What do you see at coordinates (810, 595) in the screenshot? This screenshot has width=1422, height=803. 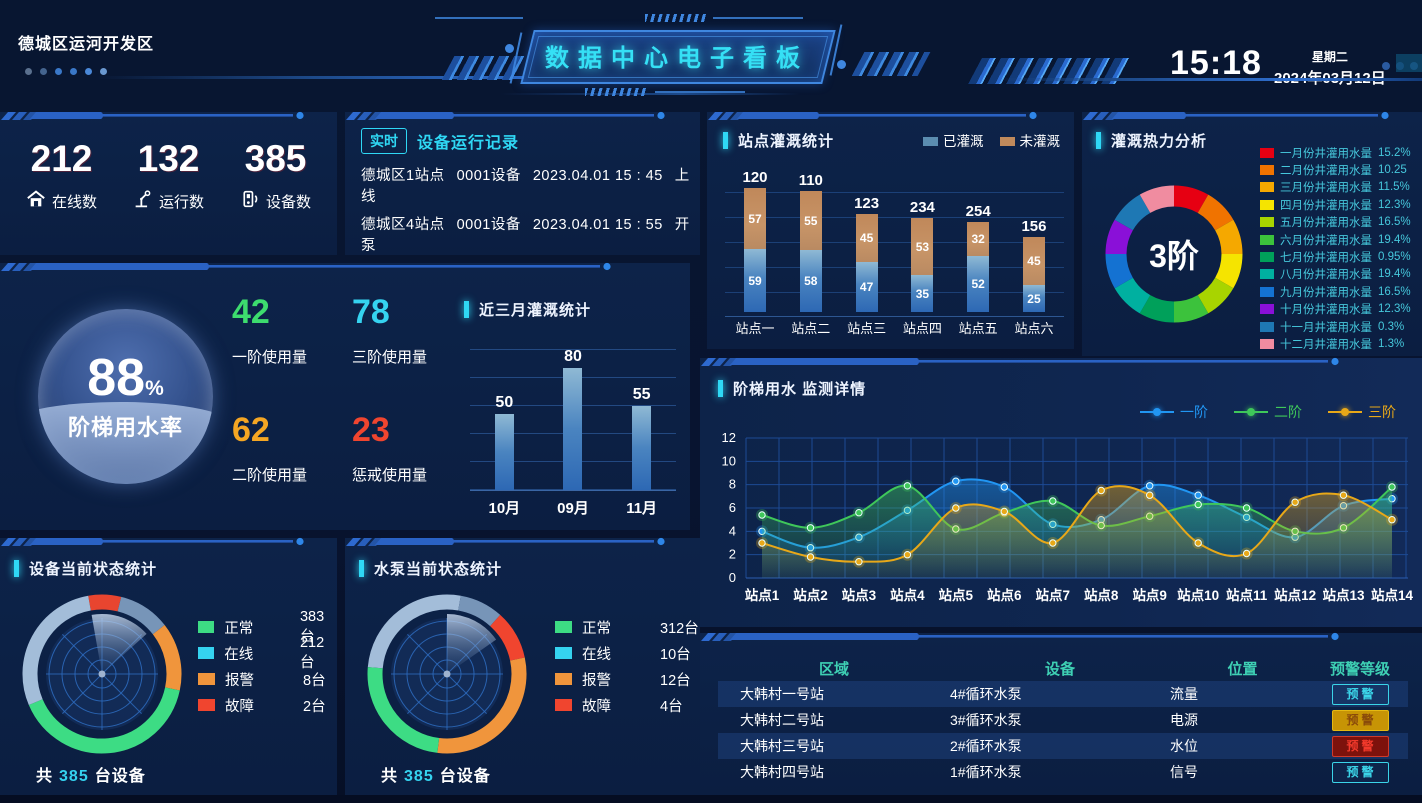 I see `svg-text: 站点2` at bounding box center [810, 595].